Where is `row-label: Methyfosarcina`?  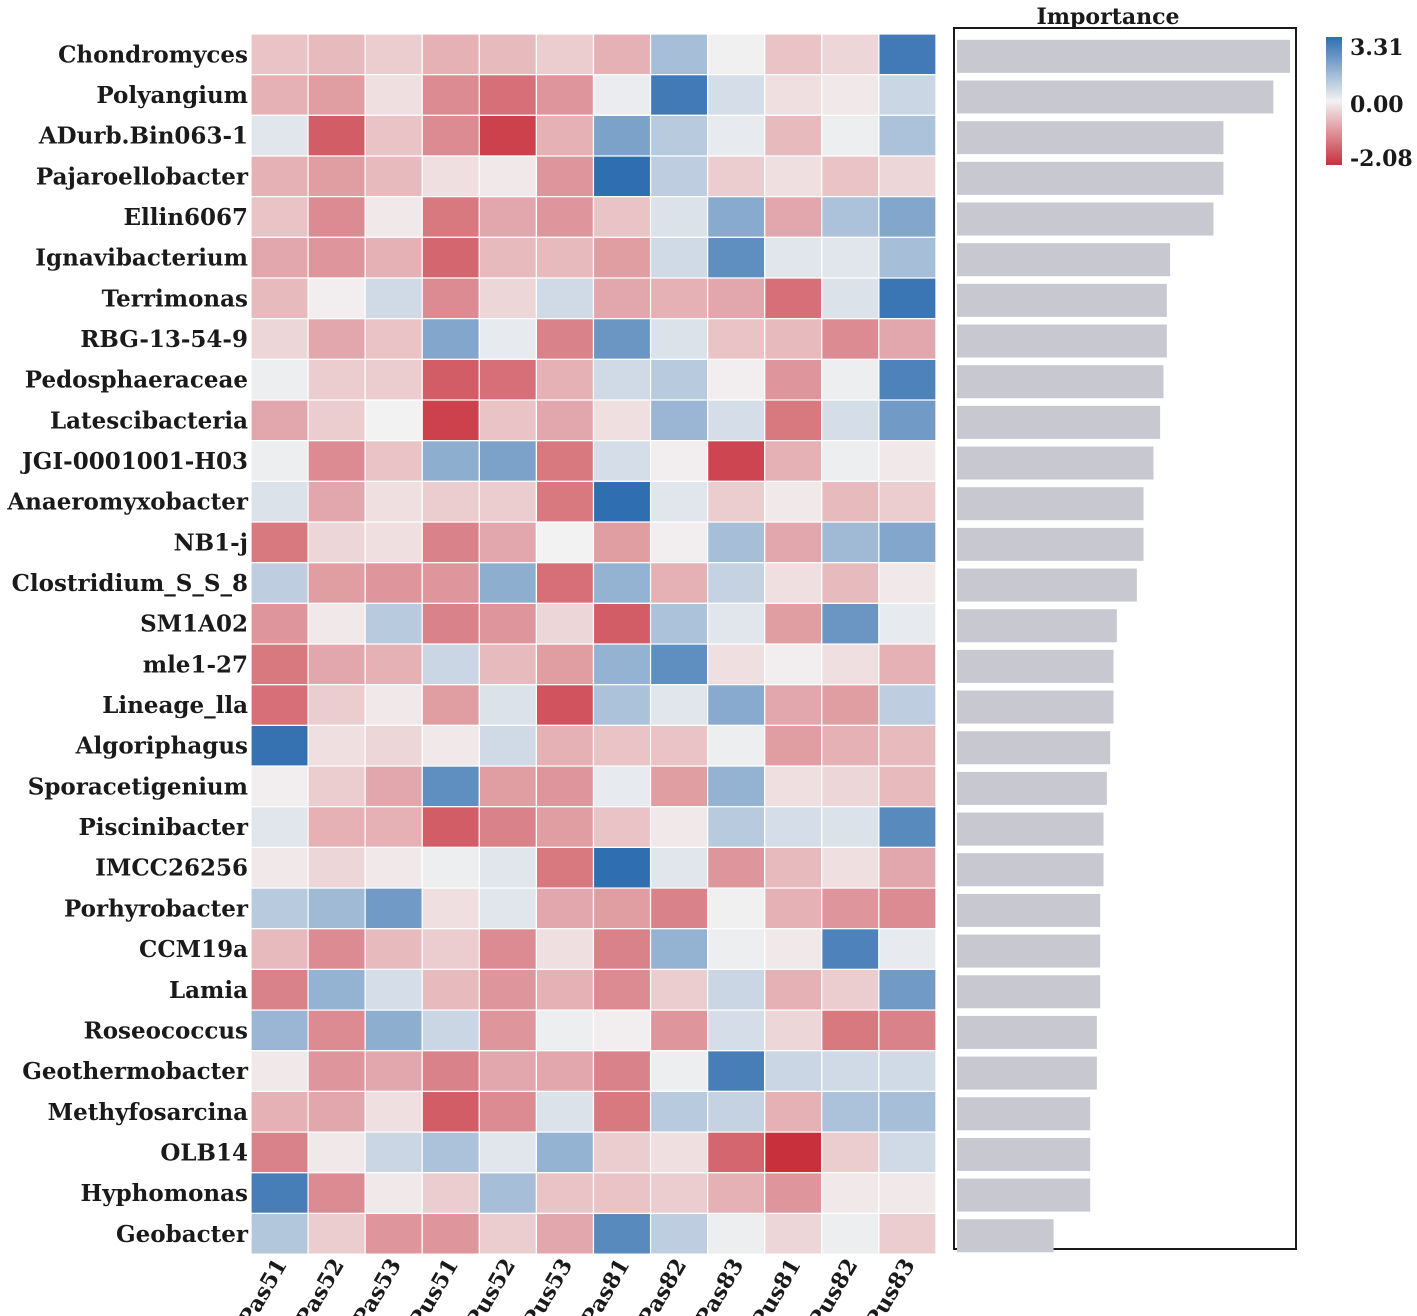 row-label: Methyfosarcina is located at coordinates (148, 1112).